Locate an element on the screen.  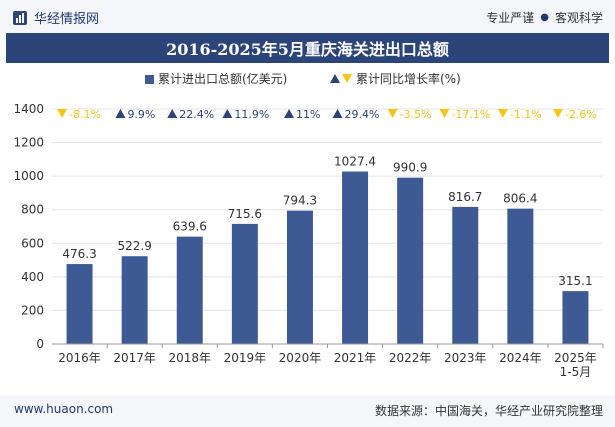
y-tick-label: 600 is located at coordinates (32, 243).